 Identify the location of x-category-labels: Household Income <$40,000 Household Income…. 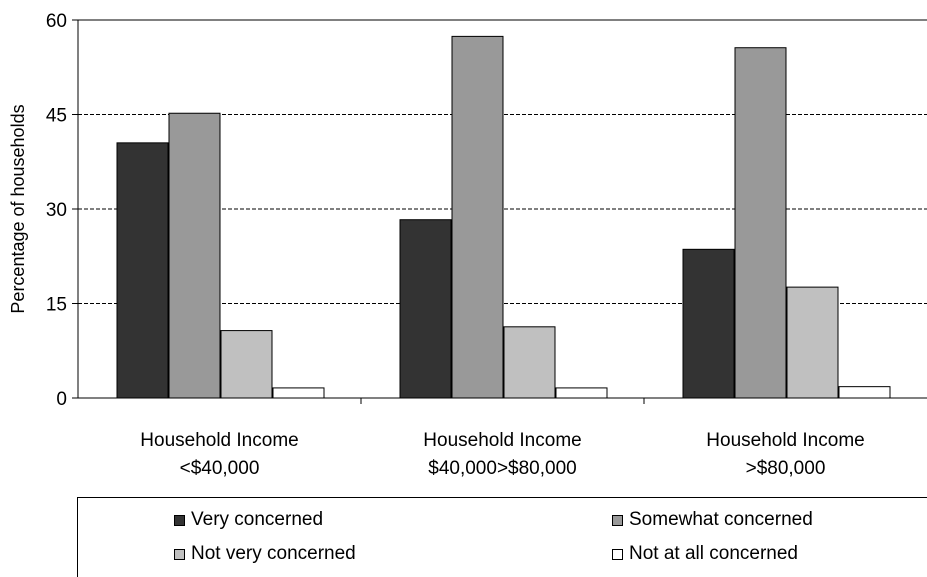
(502, 454).